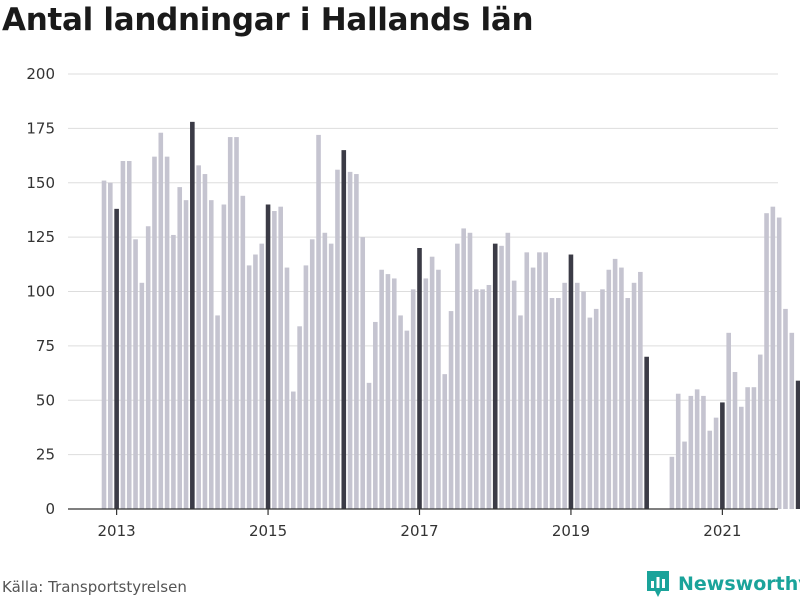 The image size is (800, 600). I want to click on y-tick-label: 100, so click(40, 292).